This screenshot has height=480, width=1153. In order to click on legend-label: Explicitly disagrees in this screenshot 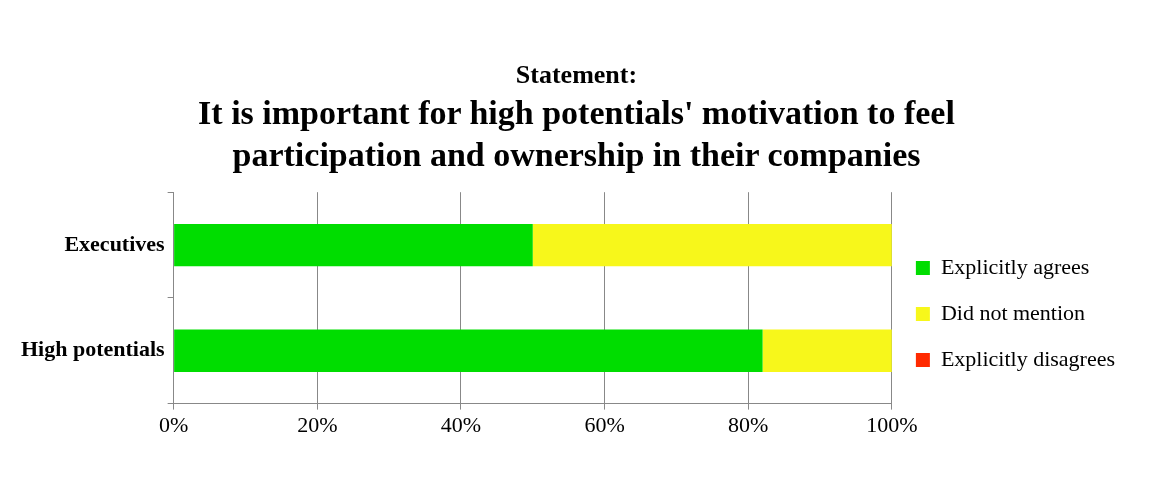, I will do `click(1027, 358)`.